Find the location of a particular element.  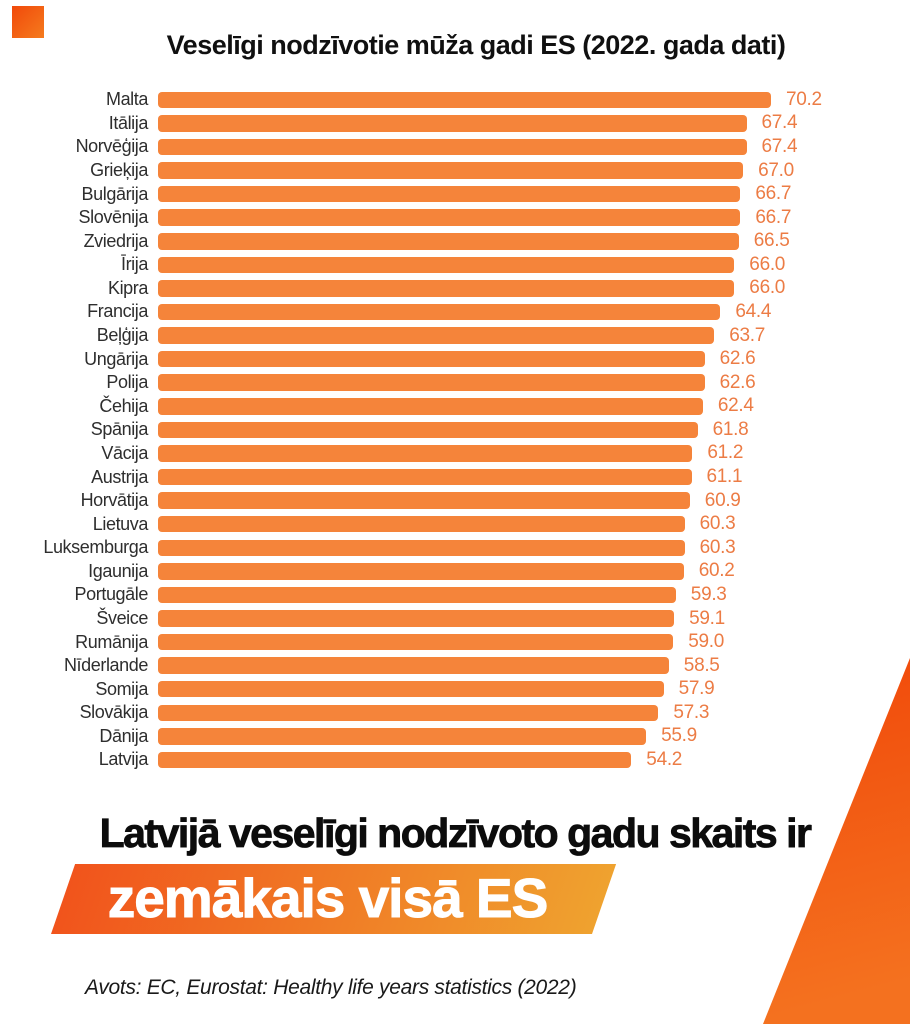

value-label: 61.8 is located at coordinates (730, 429).